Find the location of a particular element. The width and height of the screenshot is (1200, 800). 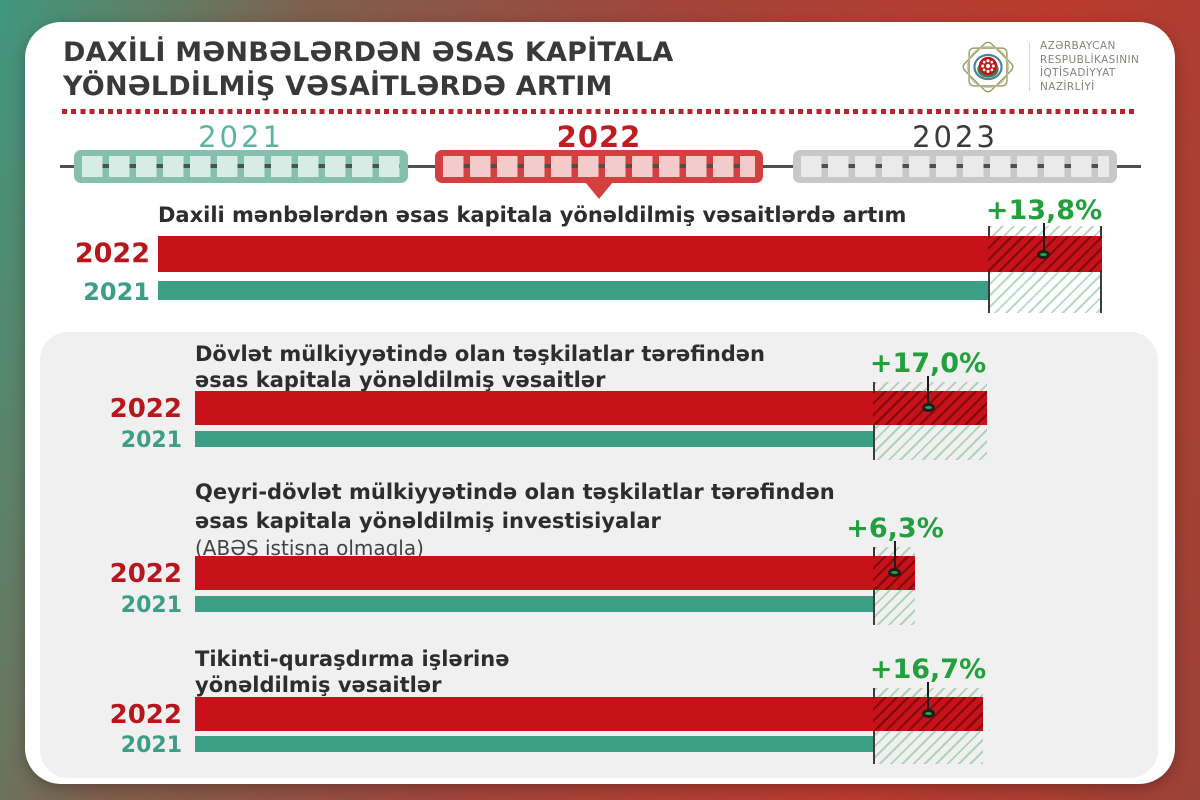

ministry-name-line: NAZİRLİYİ is located at coordinates (1067, 86).